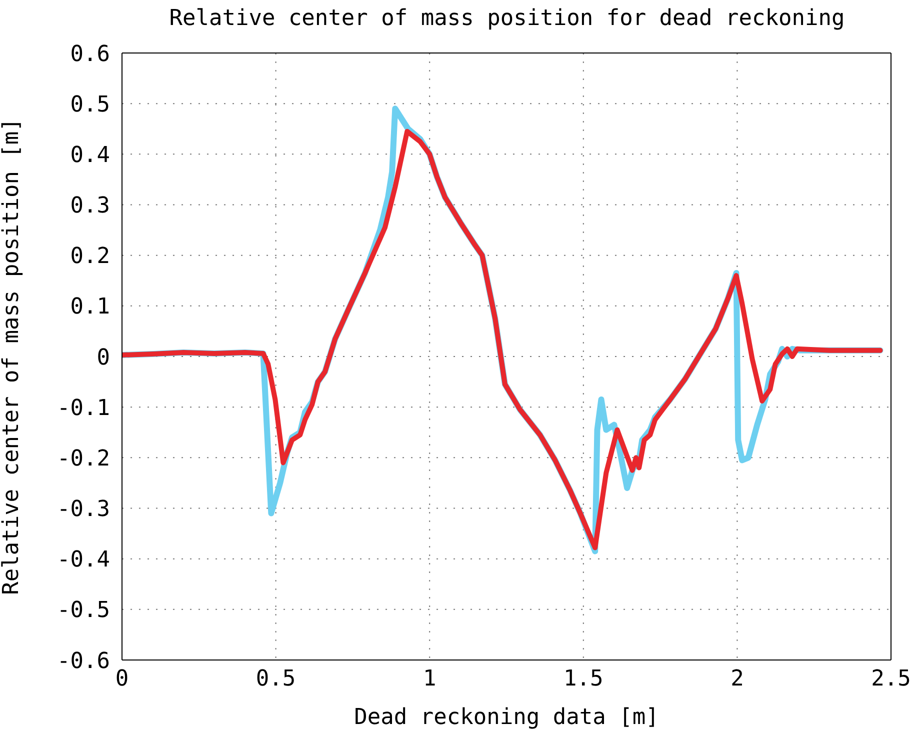 The height and width of the screenshot is (736, 918). What do you see at coordinates (506, 717) in the screenshot?
I see `x-axis-title: Dead reckoning data [m]` at bounding box center [506, 717].